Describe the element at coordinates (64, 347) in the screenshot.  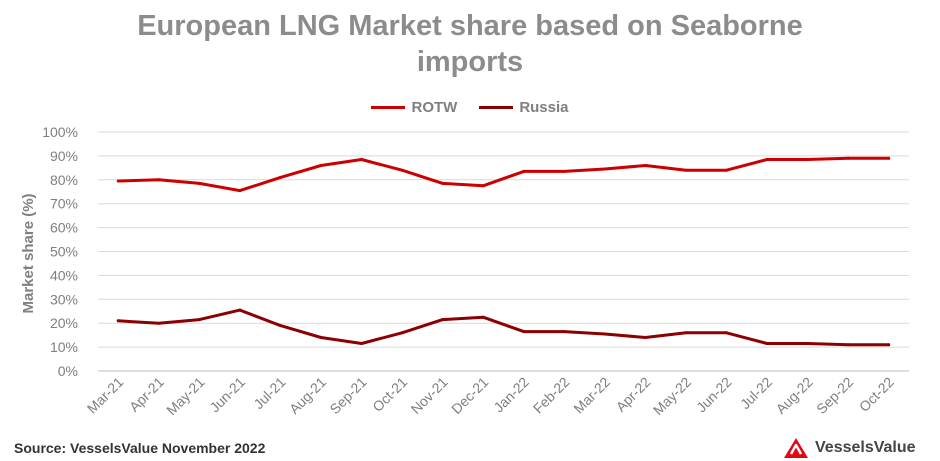
I see `y-tick-label: 10%` at that location.